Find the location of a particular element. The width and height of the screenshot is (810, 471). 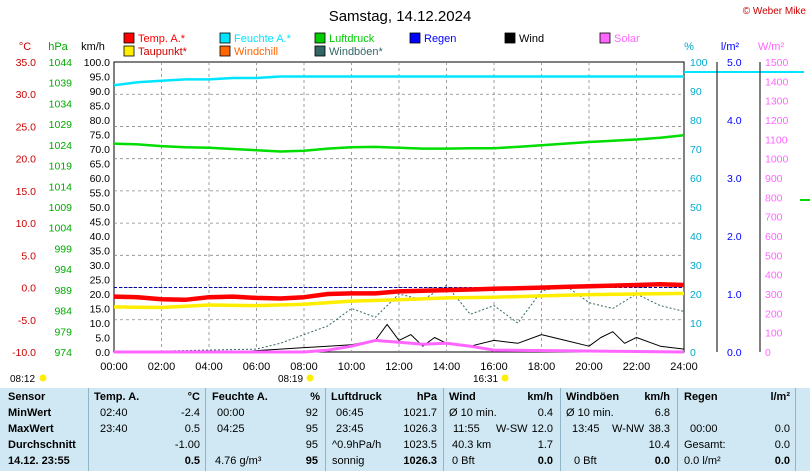

left-time-label: 08:12 is located at coordinates (22, 379).